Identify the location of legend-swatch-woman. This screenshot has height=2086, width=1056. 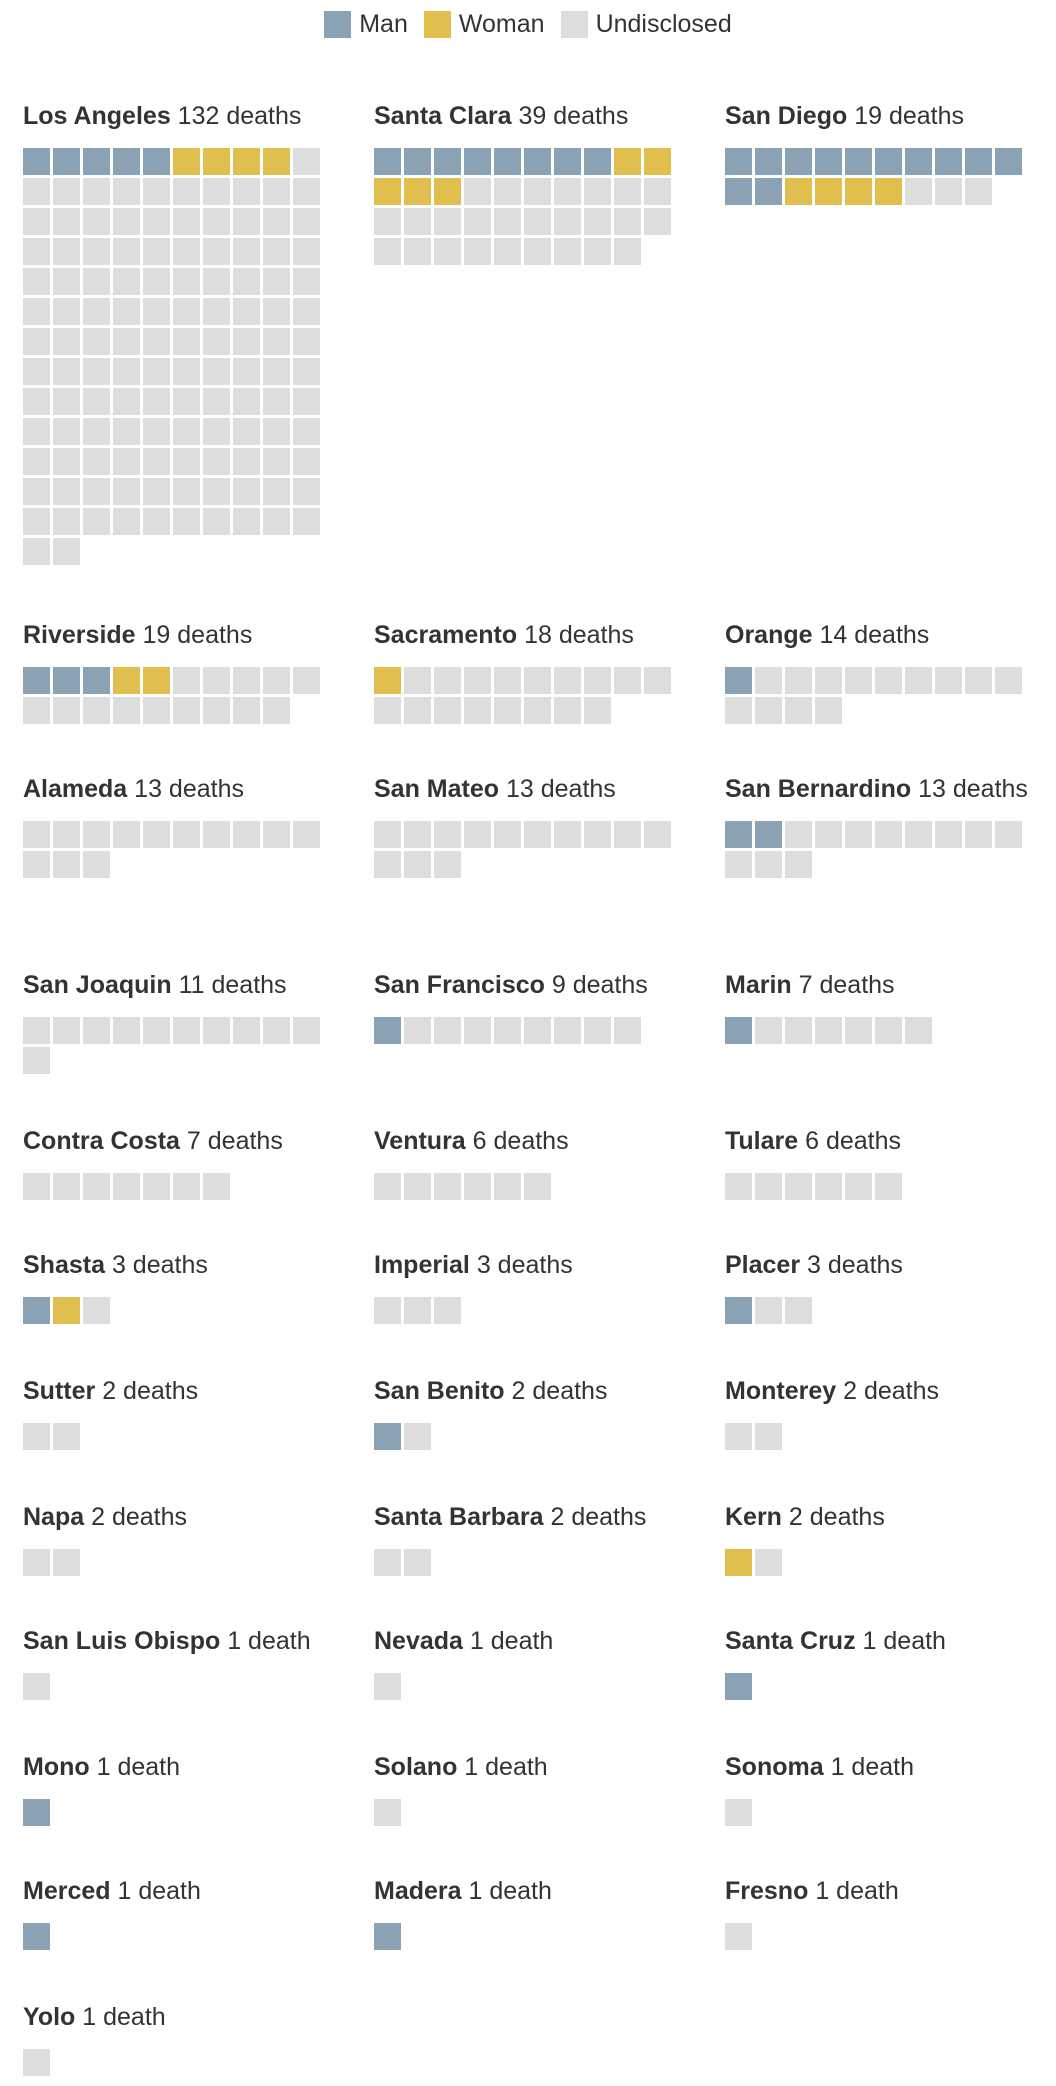
(437, 24).